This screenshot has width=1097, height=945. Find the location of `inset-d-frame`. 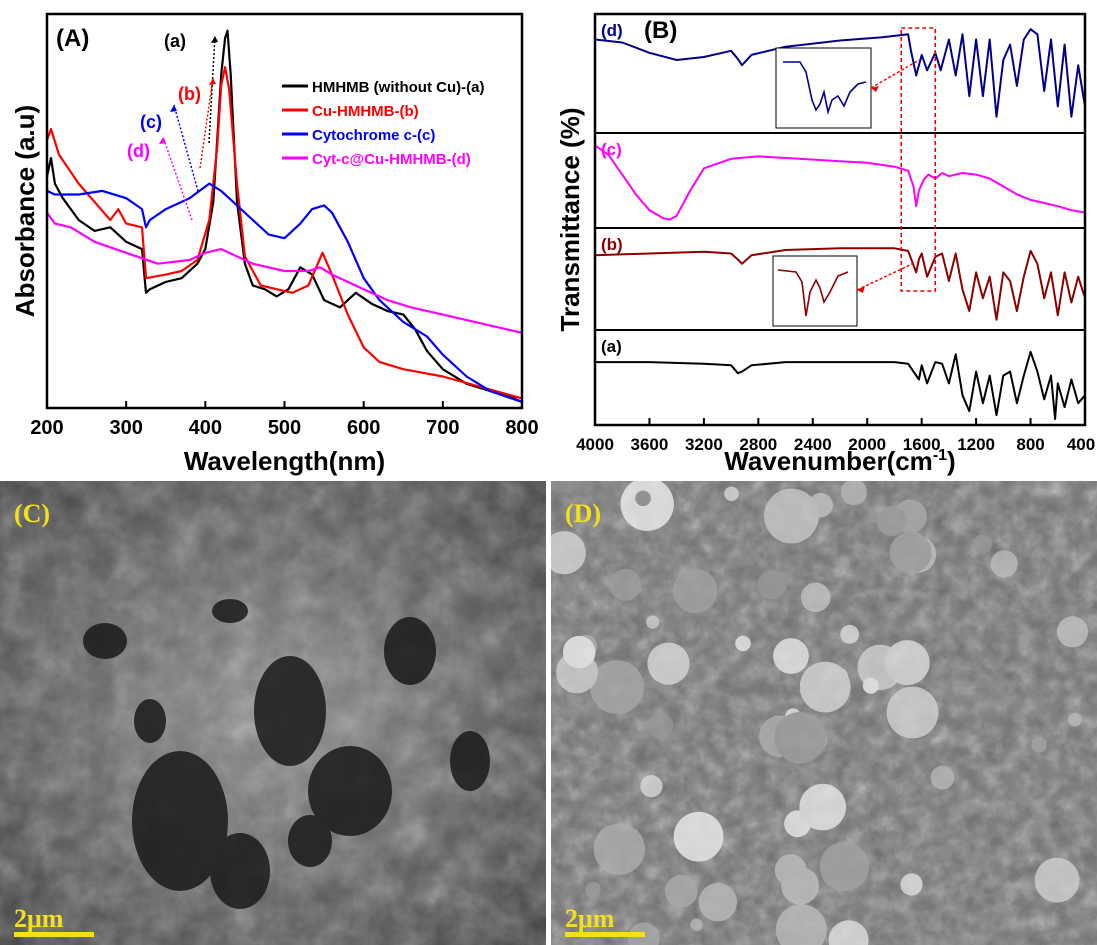

inset-d-frame is located at coordinates (823, 88).